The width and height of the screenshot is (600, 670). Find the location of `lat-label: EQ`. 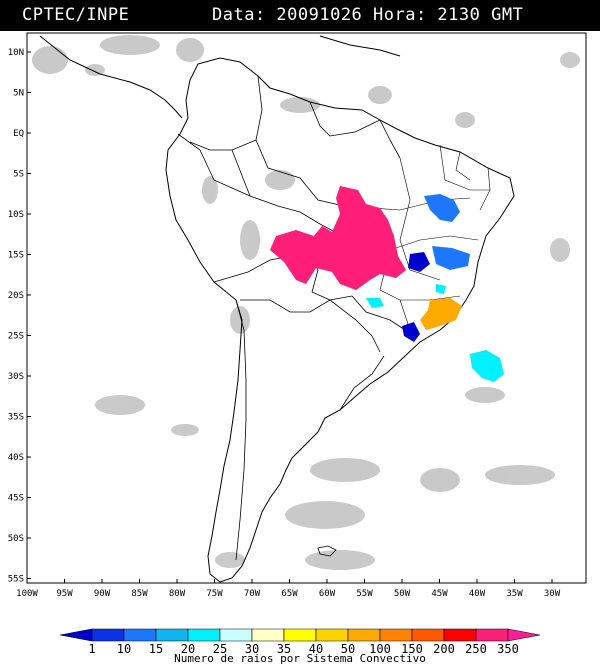

lat-label: EQ is located at coordinates (18, 134).